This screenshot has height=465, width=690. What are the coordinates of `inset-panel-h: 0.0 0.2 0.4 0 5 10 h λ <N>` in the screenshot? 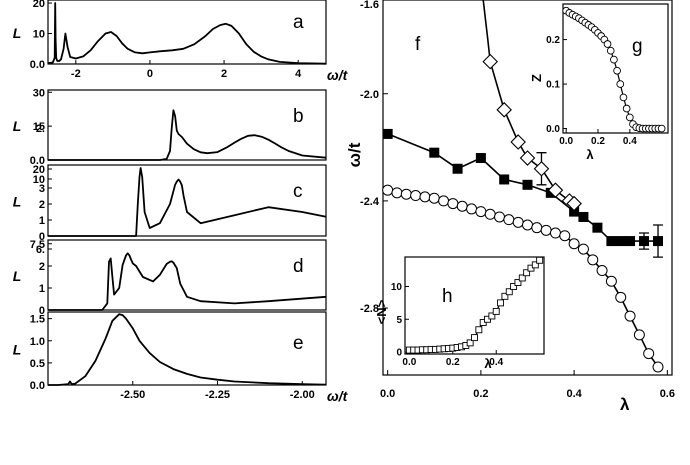 It's located at (459, 313).